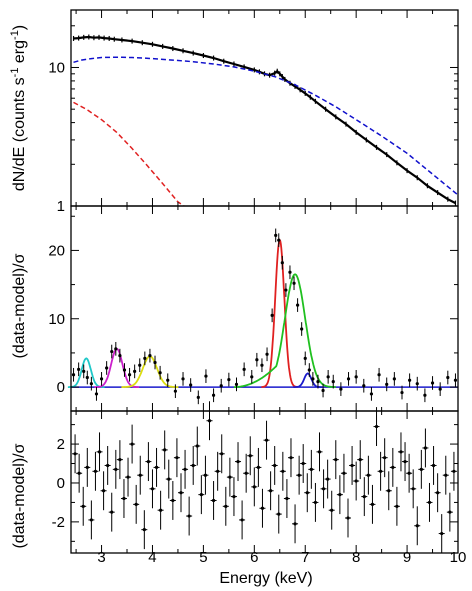 Image resolution: width=472 pixels, height=591 pixels. I want to click on x-tick-label: 10, so click(458, 557).